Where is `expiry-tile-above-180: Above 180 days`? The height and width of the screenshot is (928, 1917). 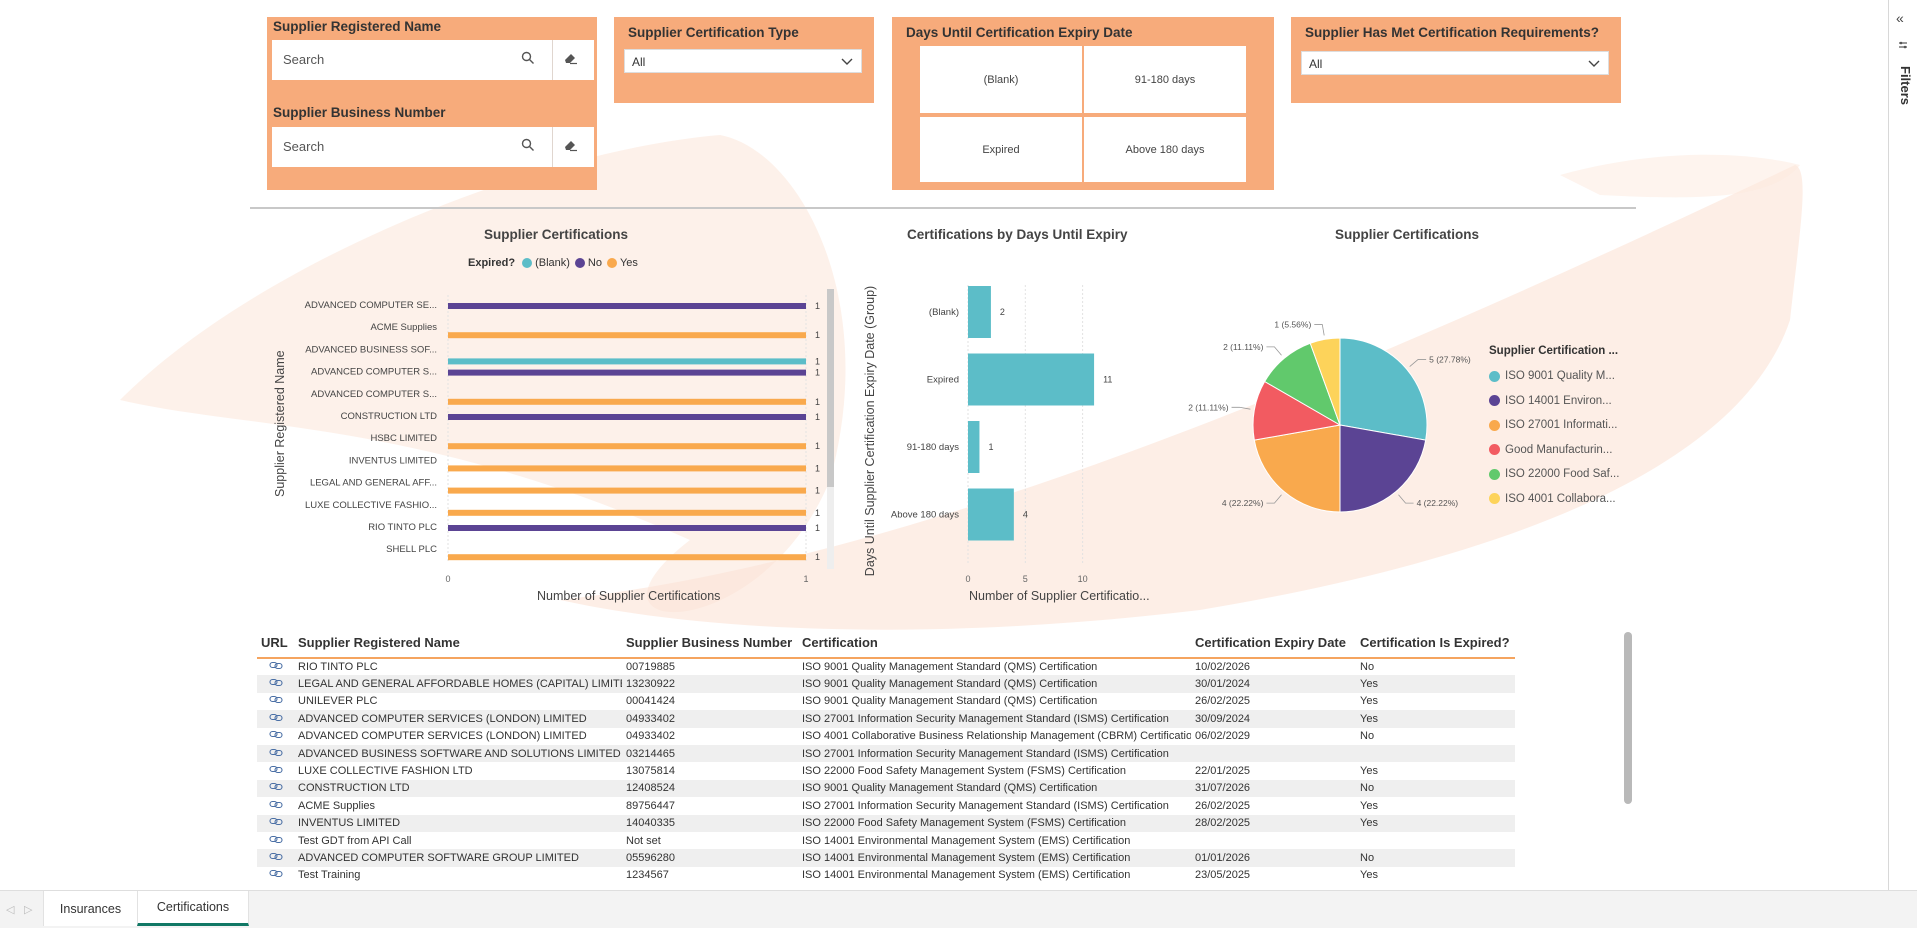 expiry-tile-above-180: Above 180 days is located at coordinates (1165, 149).